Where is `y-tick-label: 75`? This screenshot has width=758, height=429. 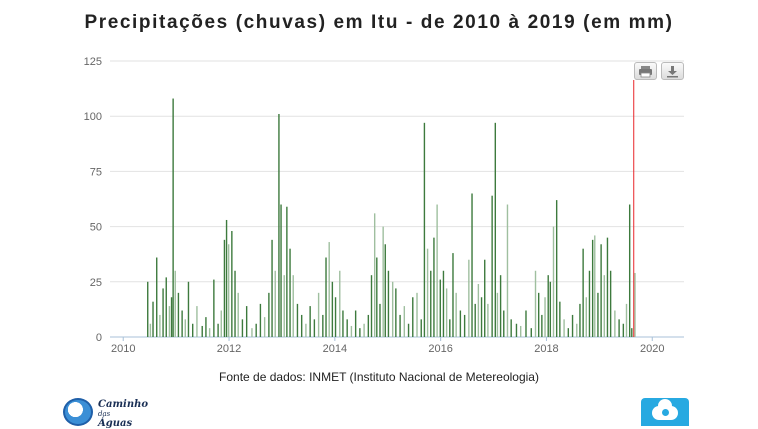
y-tick-label: 75 is located at coordinates (96, 172).